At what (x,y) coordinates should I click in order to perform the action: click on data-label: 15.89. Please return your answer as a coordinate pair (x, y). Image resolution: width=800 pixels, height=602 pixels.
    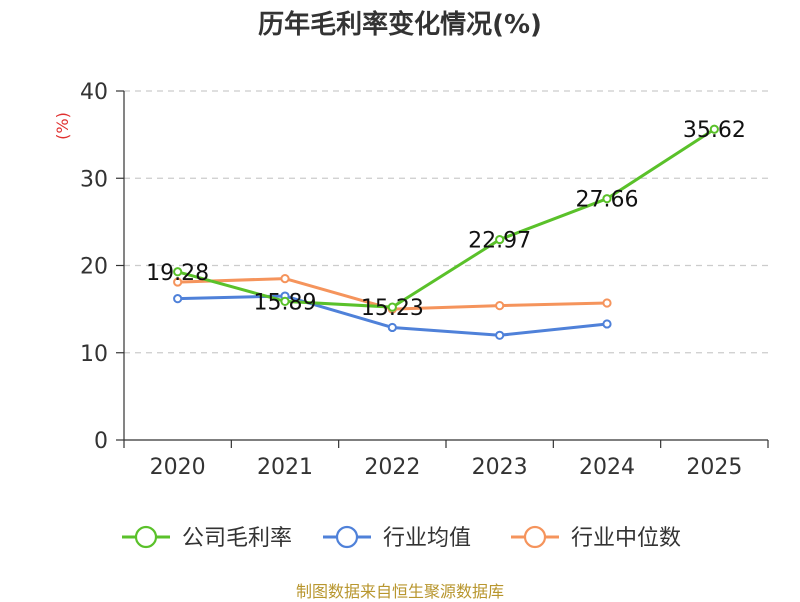
    Looking at the image, I should click on (285, 302).